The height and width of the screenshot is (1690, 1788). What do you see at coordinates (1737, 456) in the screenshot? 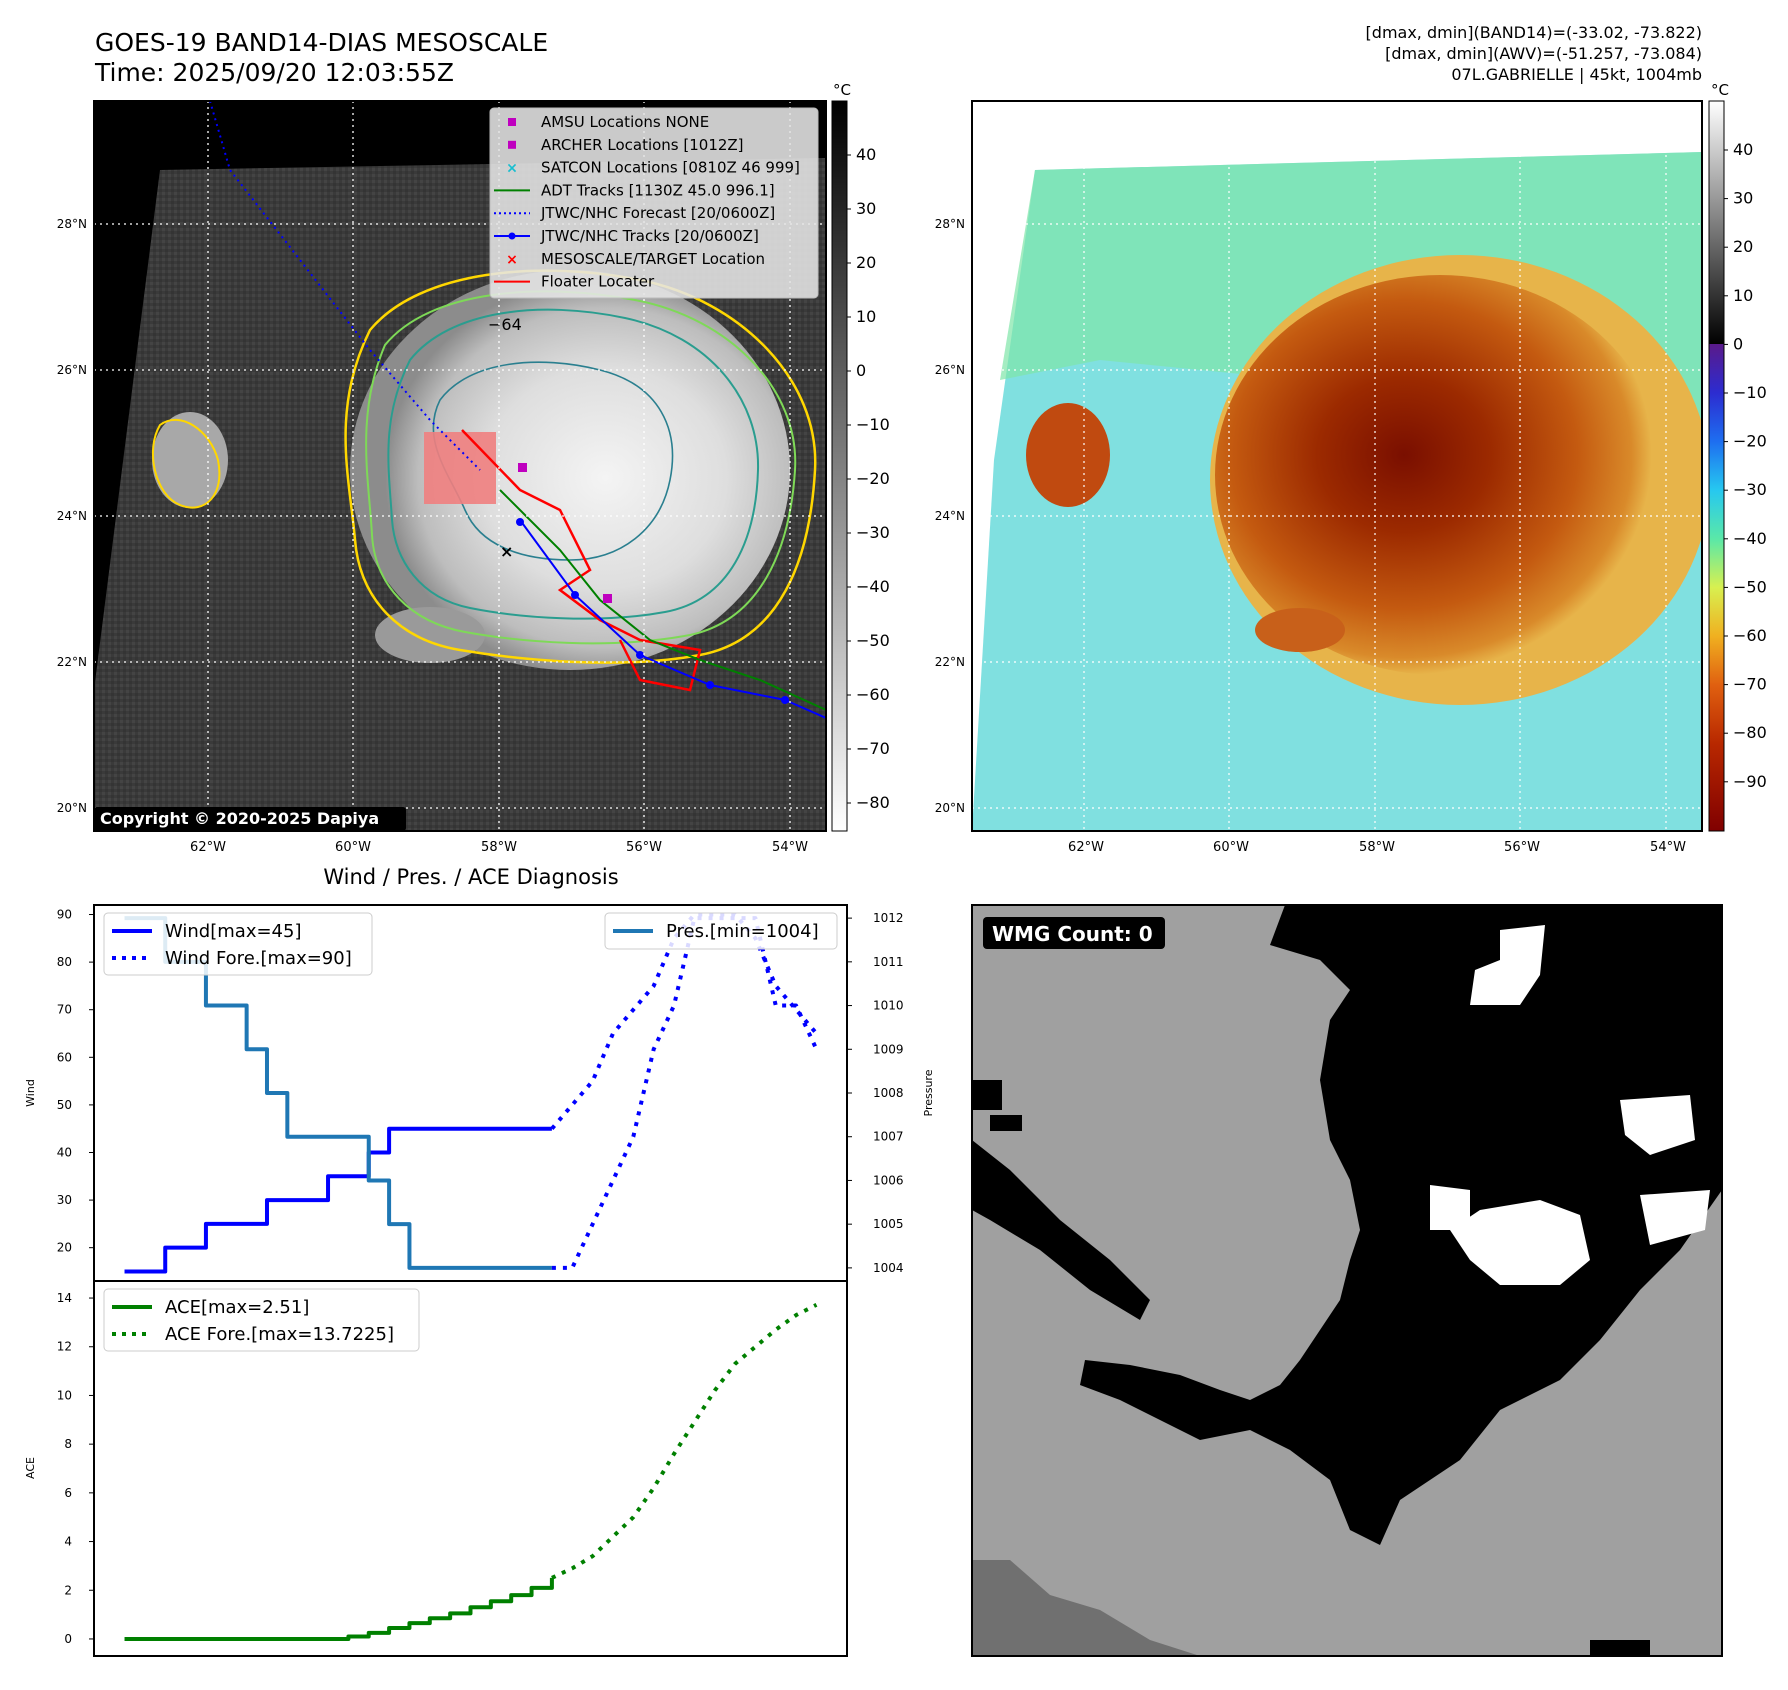
I see `color-colorbar: °C 40 30 20 10 0 −10 −20 −30 −40 −50 −60 −70 −80 −90` at bounding box center [1737, 456].